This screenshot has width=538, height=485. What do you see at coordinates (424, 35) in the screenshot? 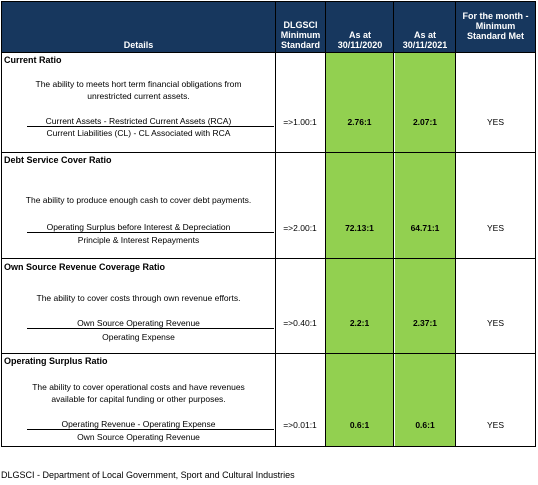
I see `header-2021-line1: As at` at bounding box center [424, 35].